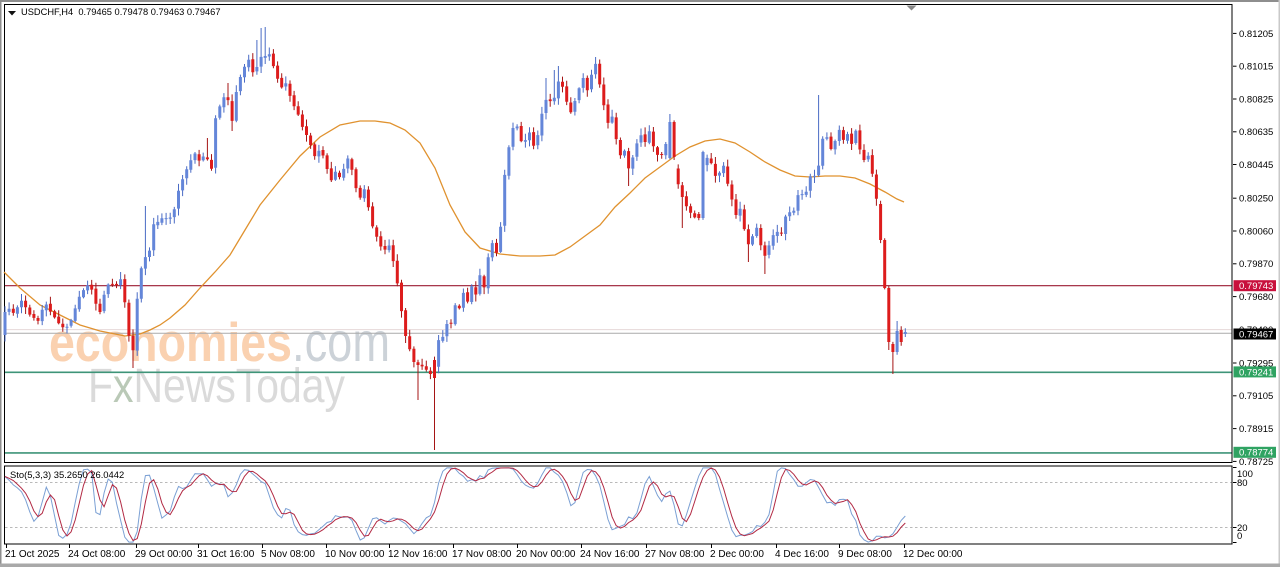 The width and height of the screenshot is (1280, 567). Describe the element at coordinates (1256, 286) in the screenshot. I see `svg-text: 0.79743` at that location.